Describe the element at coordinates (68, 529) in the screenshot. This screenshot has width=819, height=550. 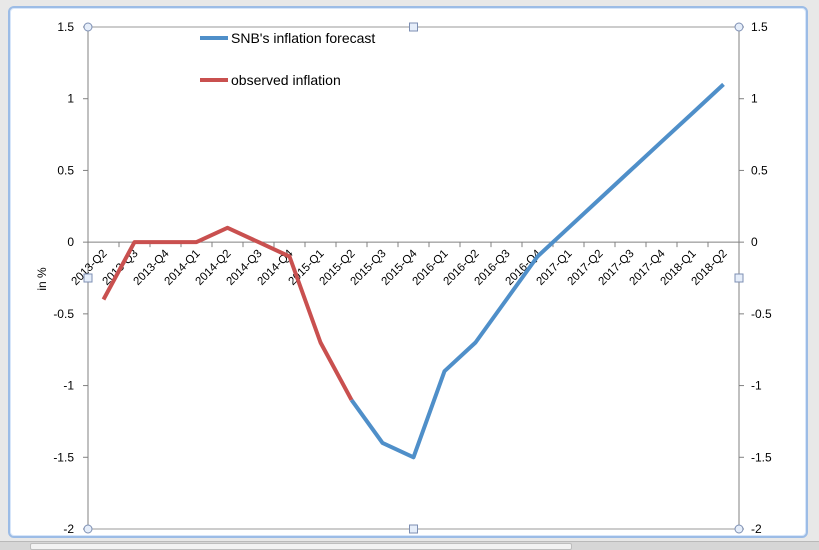
I see `y-tick-label: -2` at that location.